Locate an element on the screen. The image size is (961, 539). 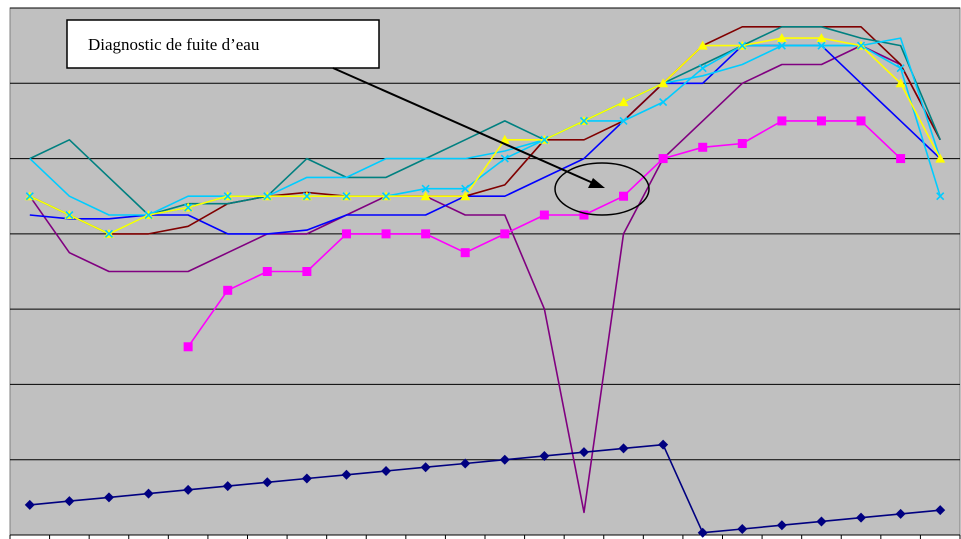
x-axis-ticks is located at coordinates (485, 536).